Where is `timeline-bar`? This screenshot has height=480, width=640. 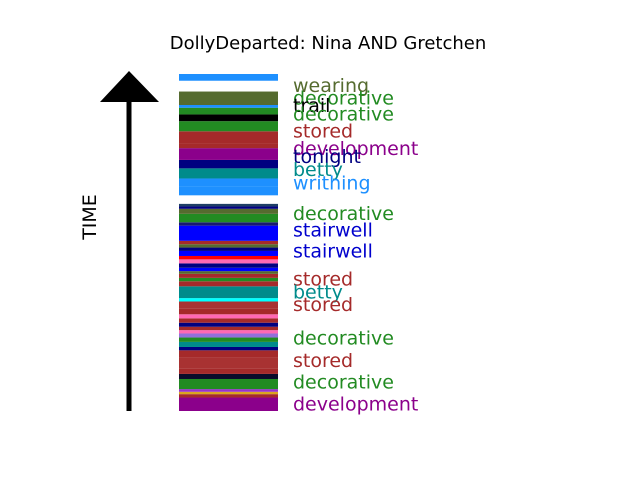
timeline-bar is located at coordinates (228, 242).